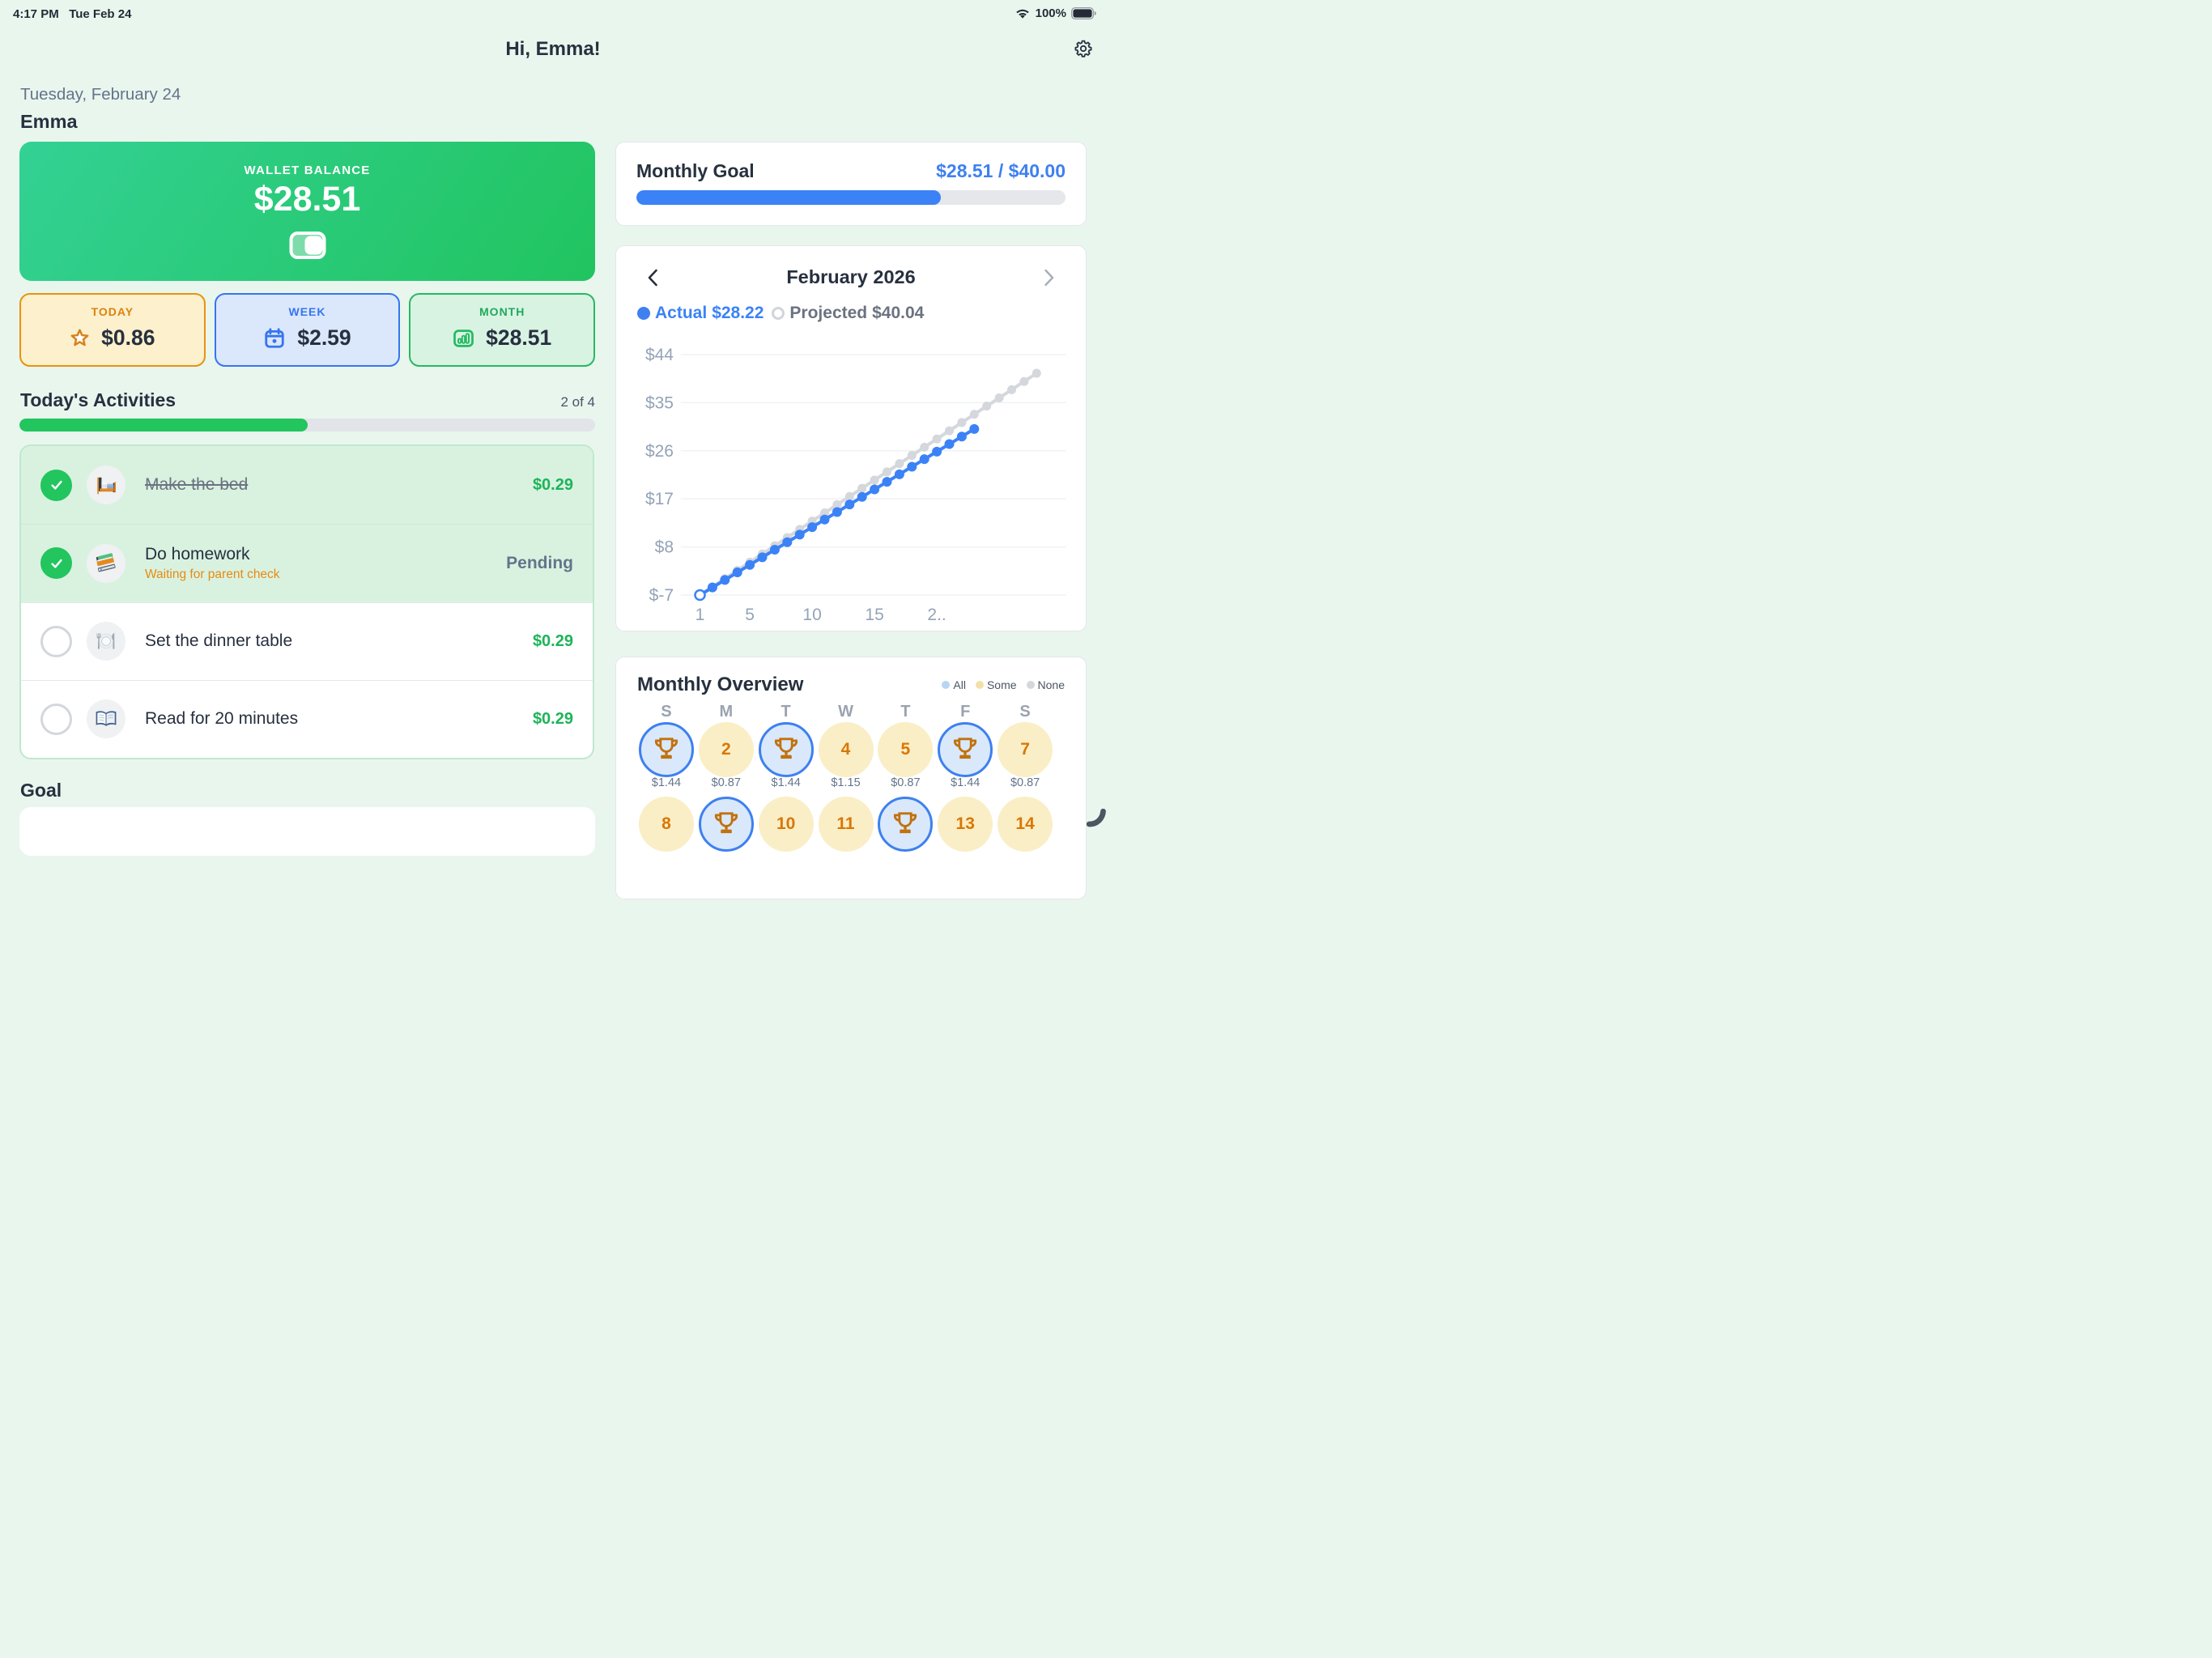  Describe the element at coordinates (665, 547) in the screenshot. I see `svg-text: $8` at that location.